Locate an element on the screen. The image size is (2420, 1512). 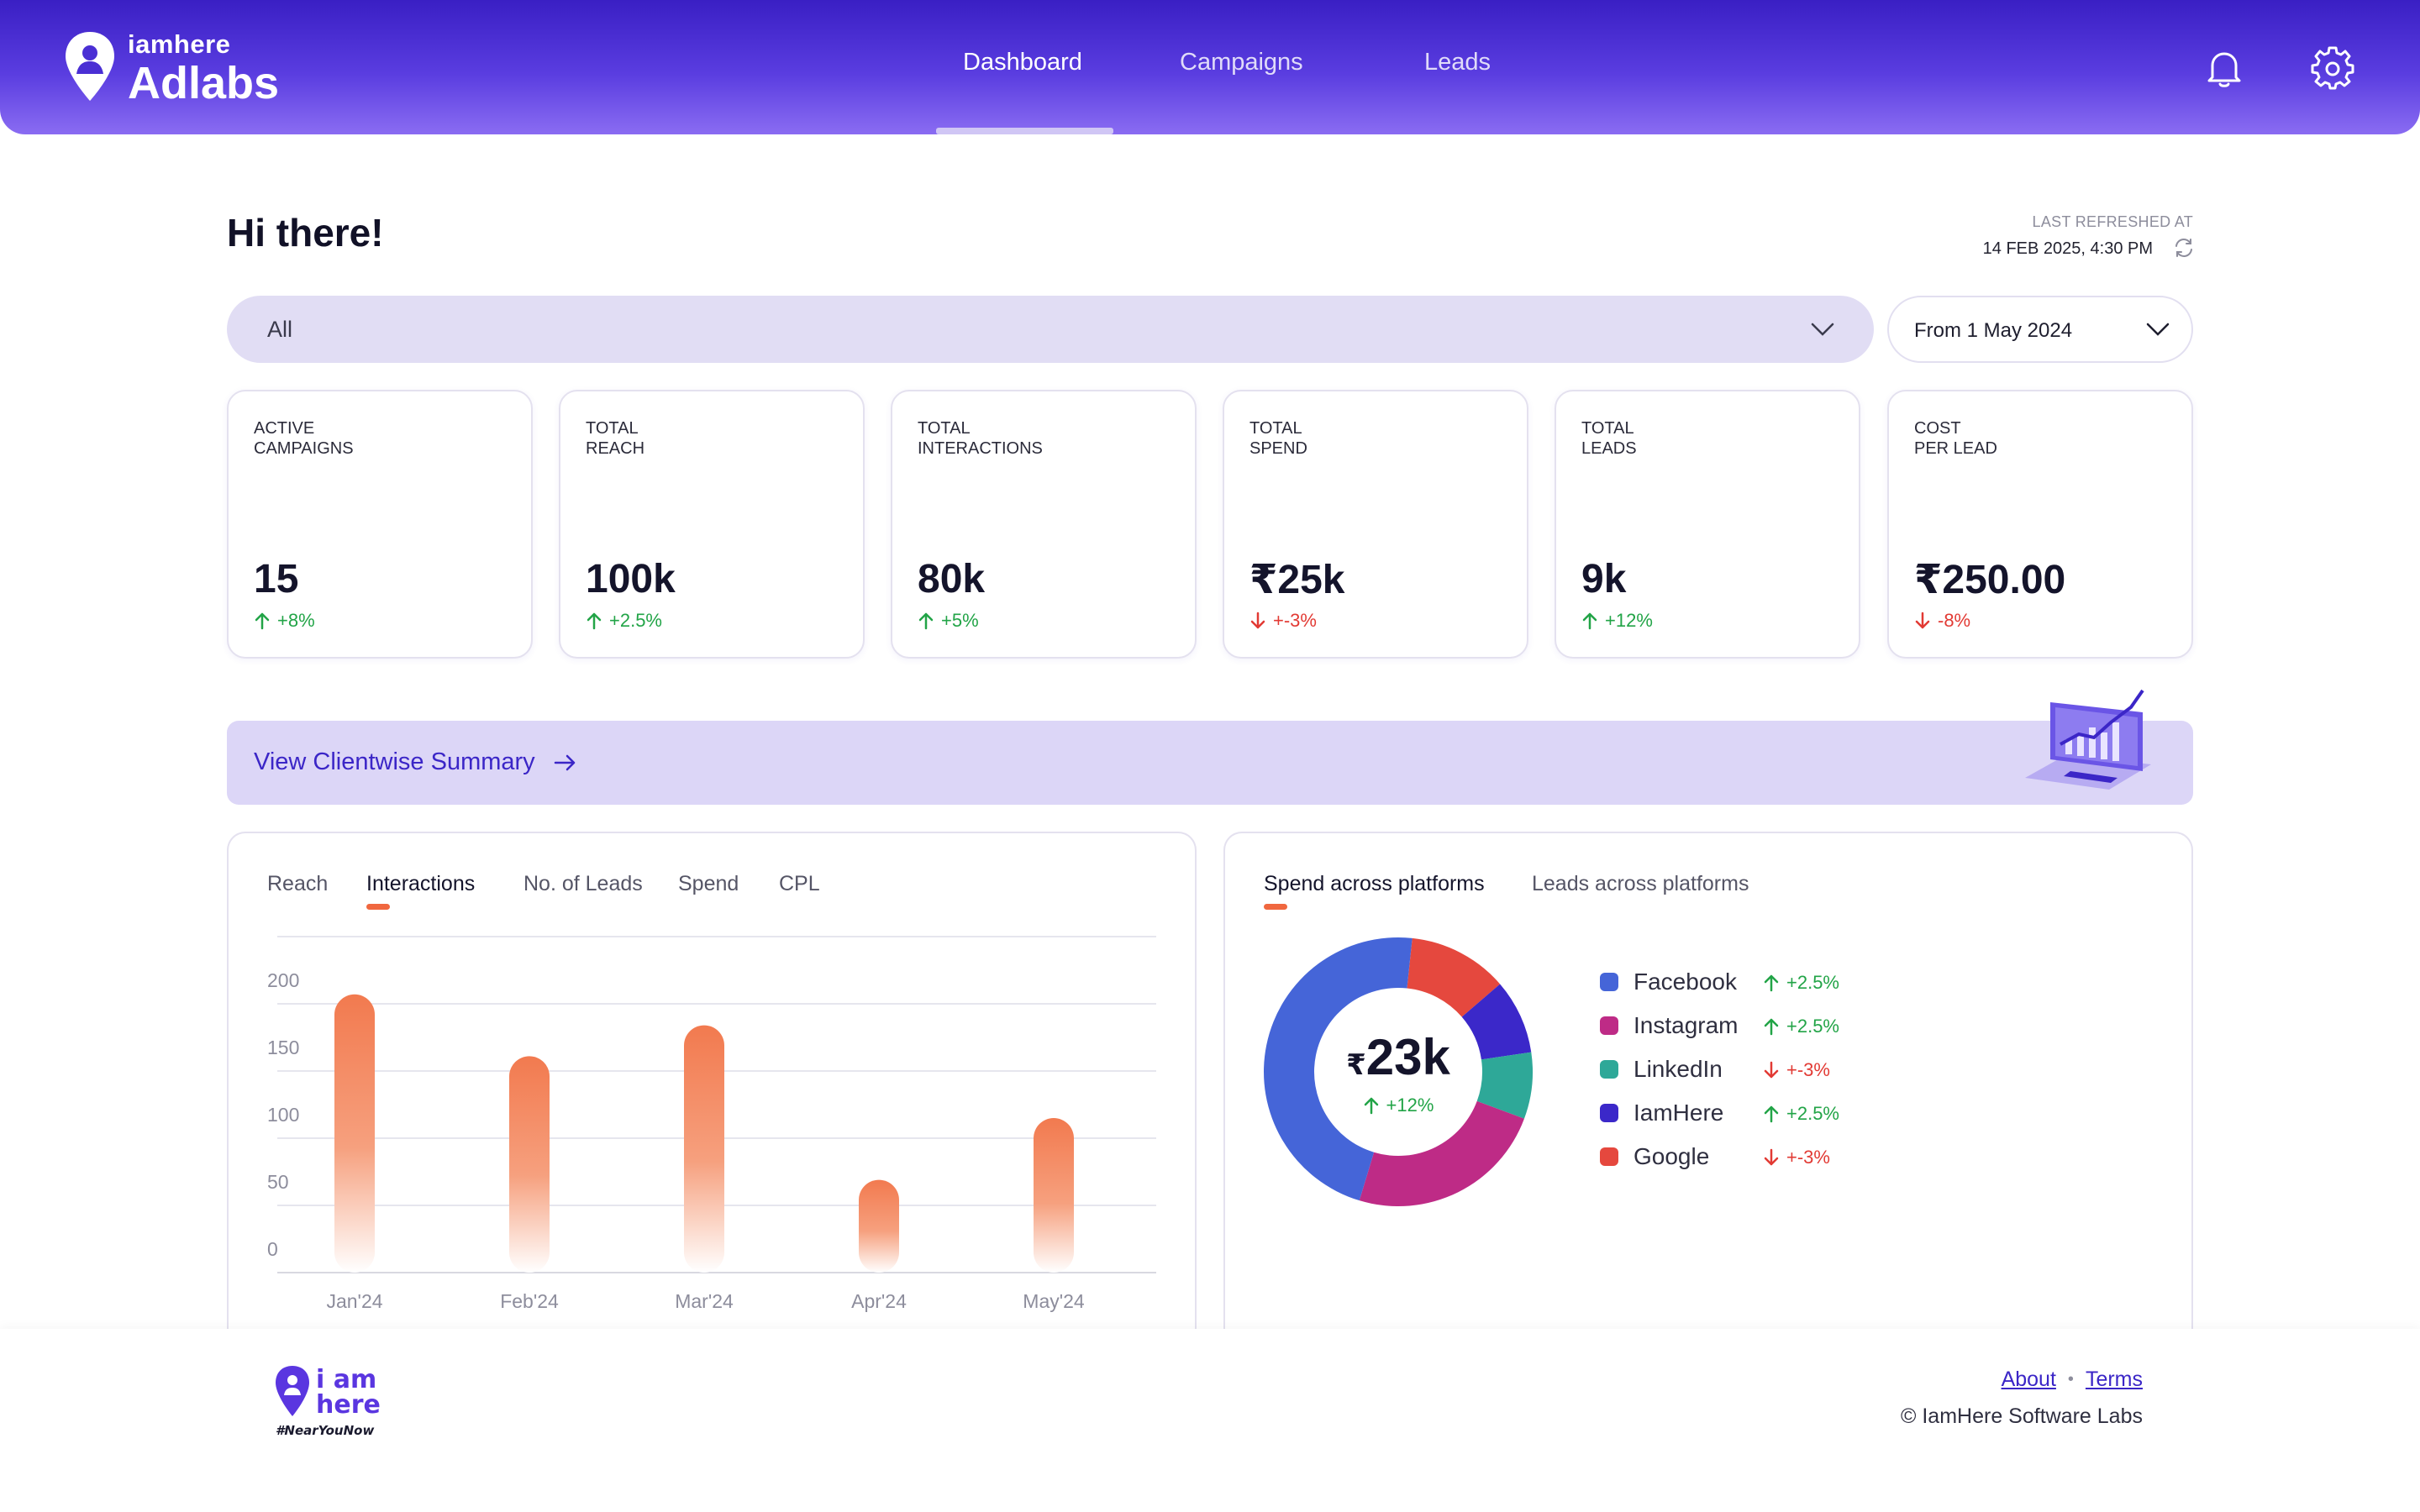
stat-label-line2: SPEND is located at coordinates (1278, 448).